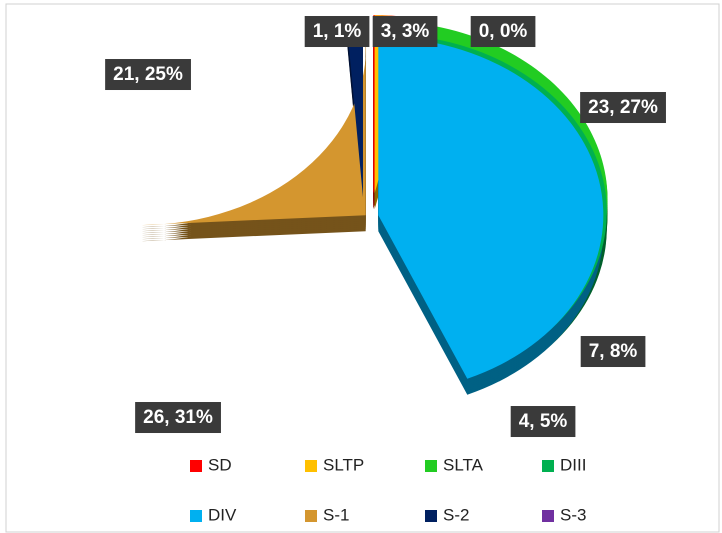 The image size is (722, 533). I want to click on data-label: 0, 0%, so click(503, 31).